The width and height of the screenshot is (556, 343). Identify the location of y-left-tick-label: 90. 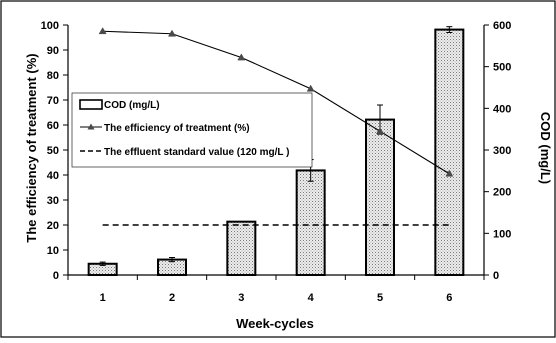
(53, 51).